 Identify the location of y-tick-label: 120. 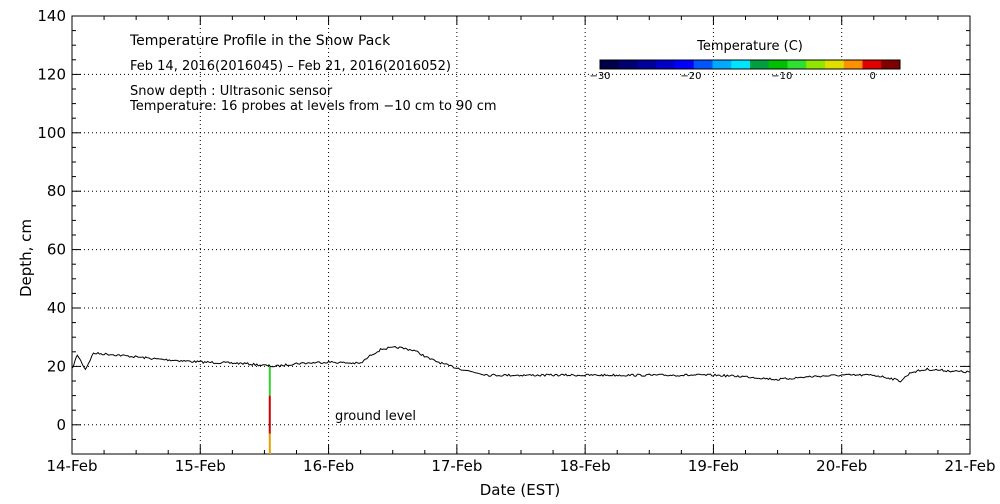
(51, 74).